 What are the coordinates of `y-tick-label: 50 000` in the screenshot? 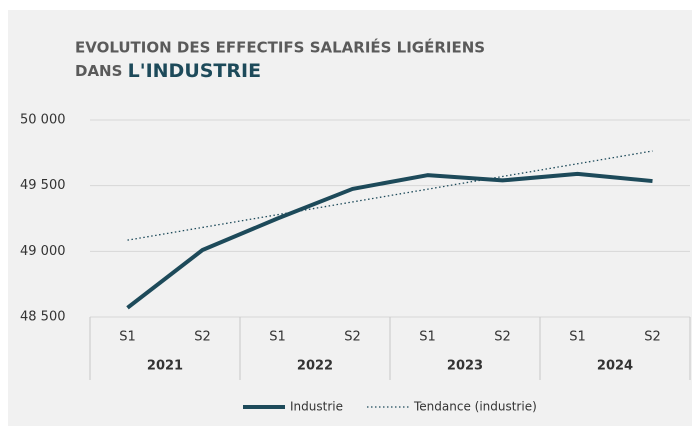 It's located at (43, 120).